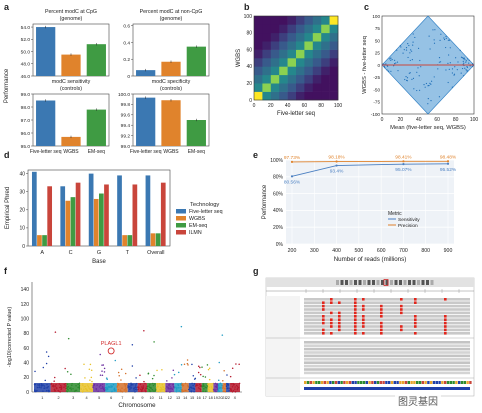 The width and height of the screenshot is (482, 413). What do you see at coordinates (378, 53) in the screenshot?
I see `scatter-ytick-label: 25` at bounding box center [378, 53].